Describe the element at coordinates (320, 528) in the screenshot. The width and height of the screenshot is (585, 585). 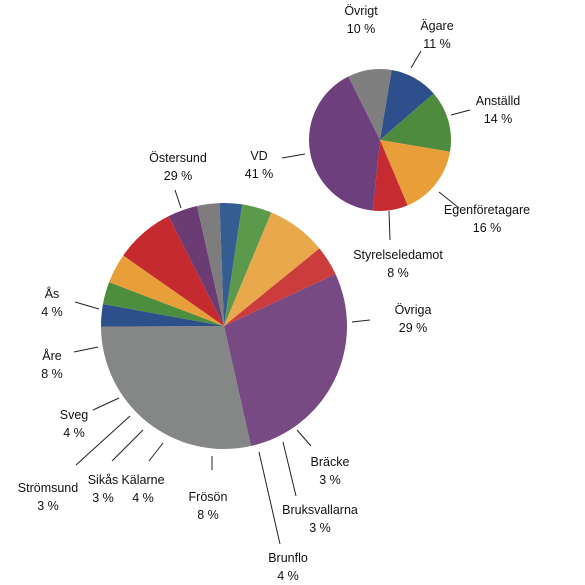
I see `slice-percent-bruksvallarna: 3 %` at that location.